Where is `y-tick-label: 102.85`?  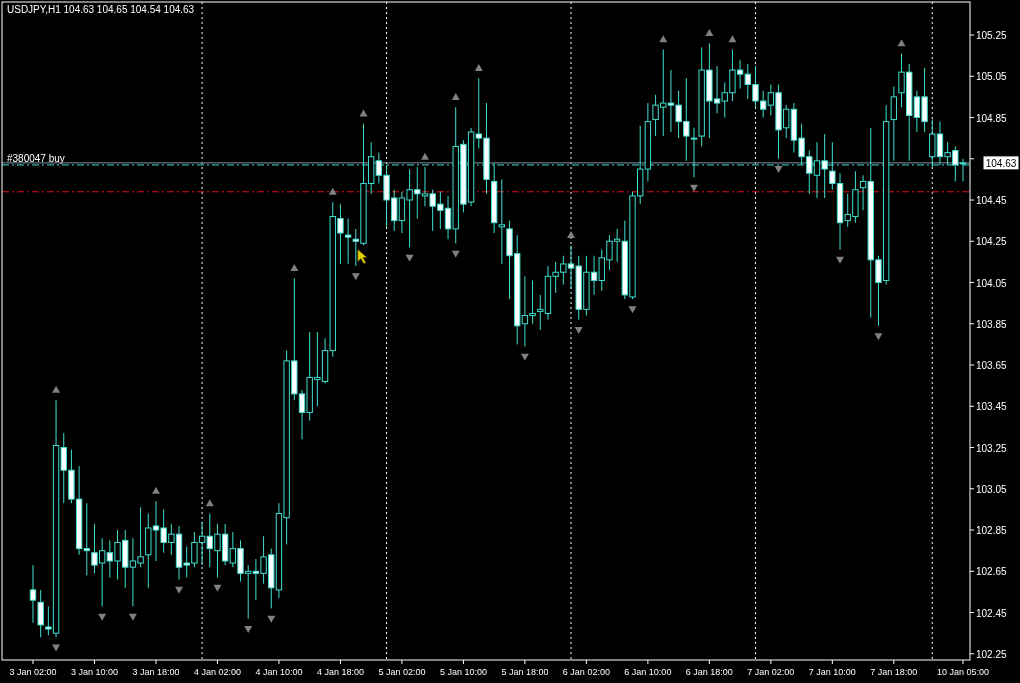
y-tick-label: 102.85 is located at coordinates (992, 531).